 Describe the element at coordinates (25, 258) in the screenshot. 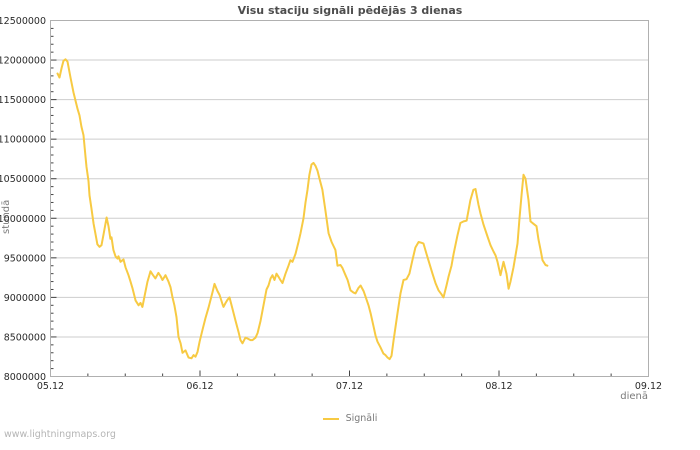

I see `y-tick-label: 9500000` at that location.